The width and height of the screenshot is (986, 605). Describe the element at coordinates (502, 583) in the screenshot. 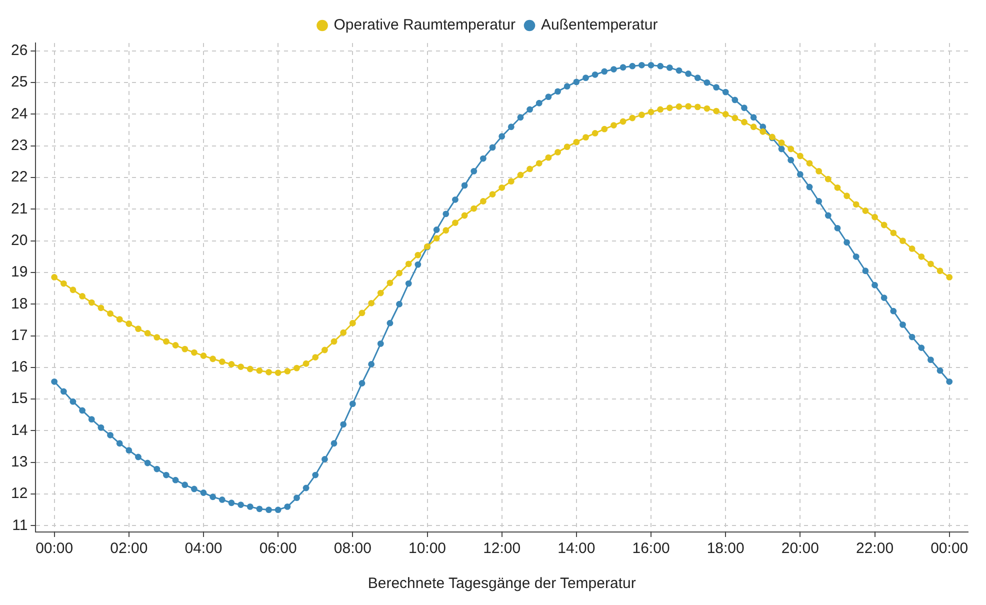

I see `x-axis-title: Berechnete Tagesgänge der Temperatur` at that location.